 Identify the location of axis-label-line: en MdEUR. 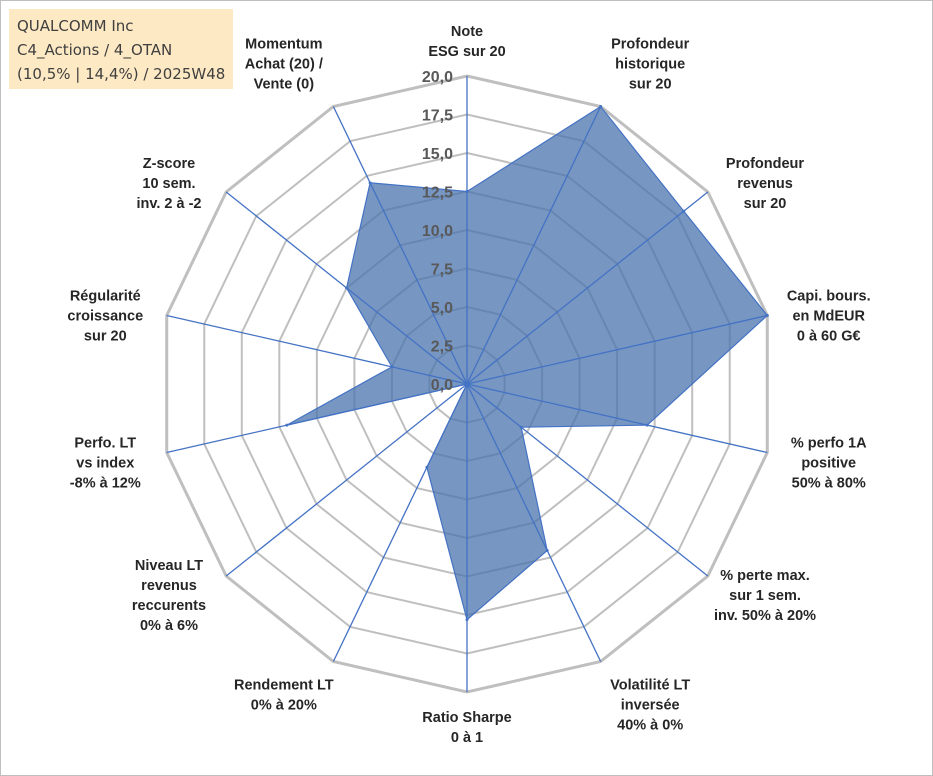
(828, 317).